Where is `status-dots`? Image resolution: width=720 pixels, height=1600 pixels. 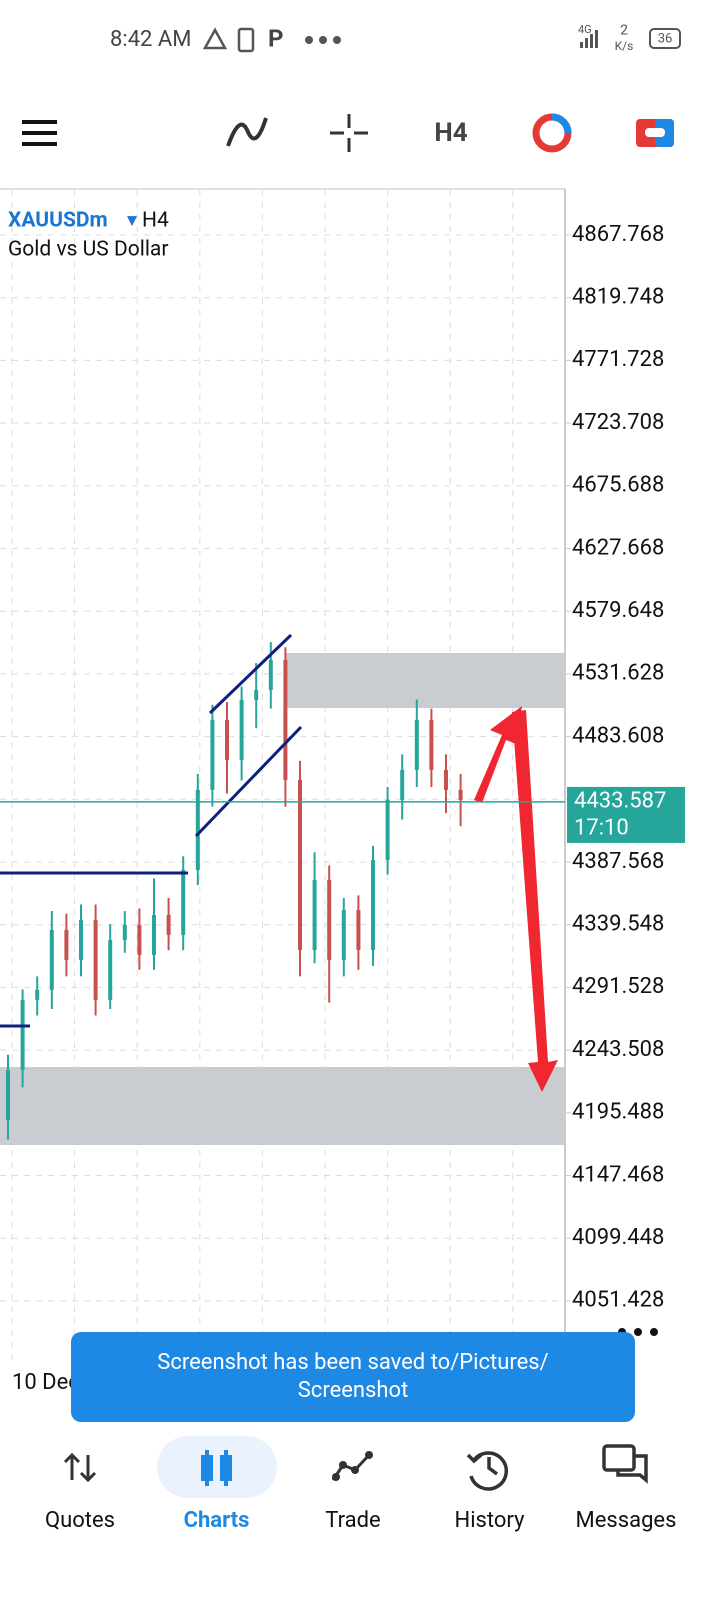 status-dots is located at coordinates (323, 40).